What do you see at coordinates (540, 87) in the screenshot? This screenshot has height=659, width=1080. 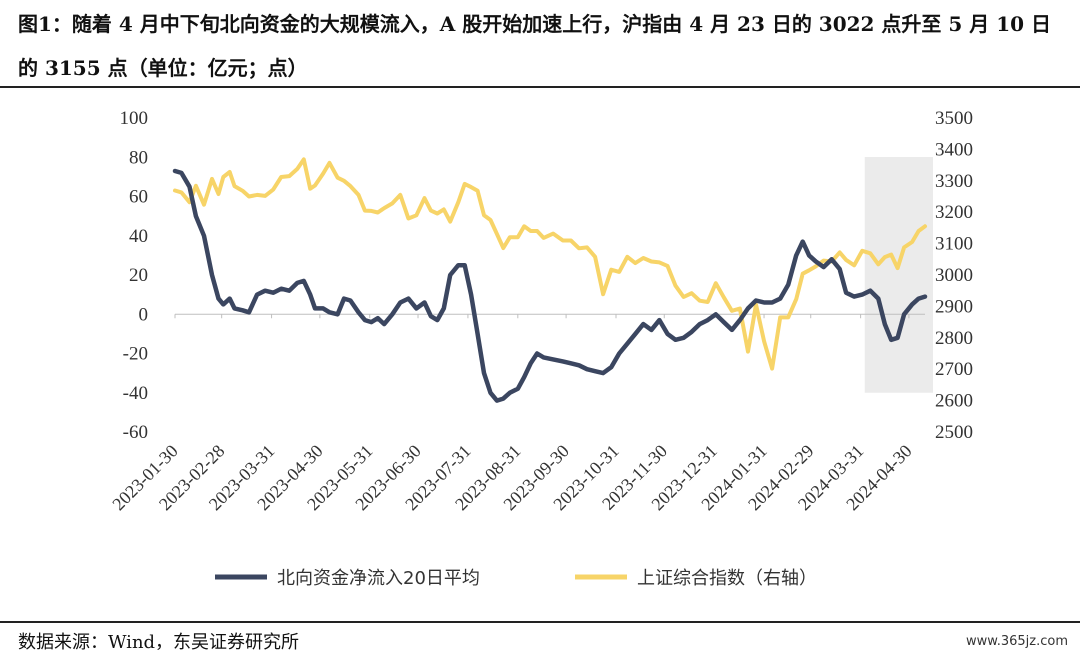 I see `top-divider` at bounding box center [540, 87].